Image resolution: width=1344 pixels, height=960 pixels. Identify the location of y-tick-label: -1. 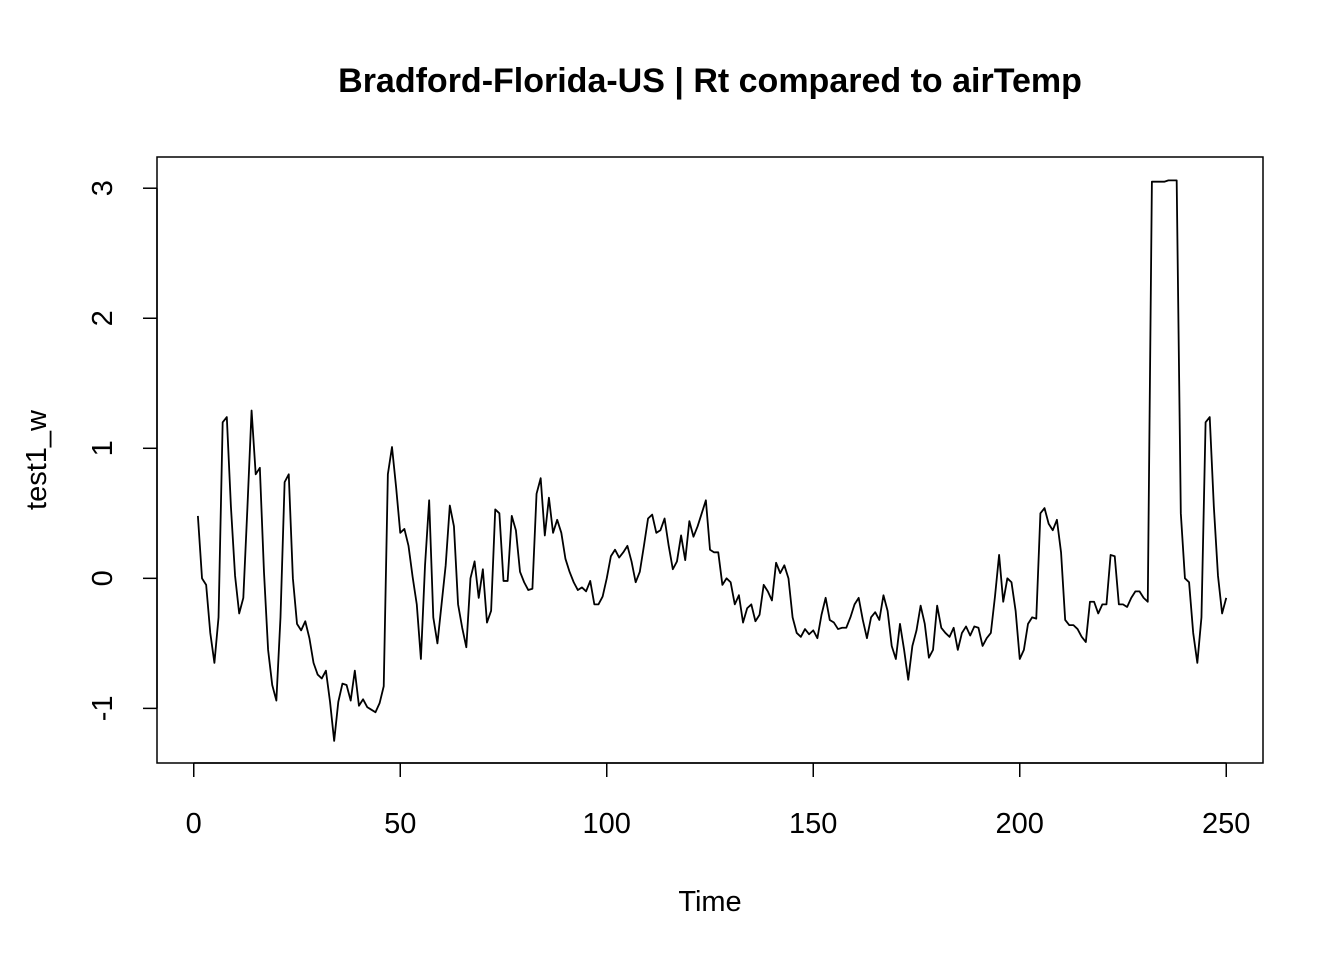
(103, 708).